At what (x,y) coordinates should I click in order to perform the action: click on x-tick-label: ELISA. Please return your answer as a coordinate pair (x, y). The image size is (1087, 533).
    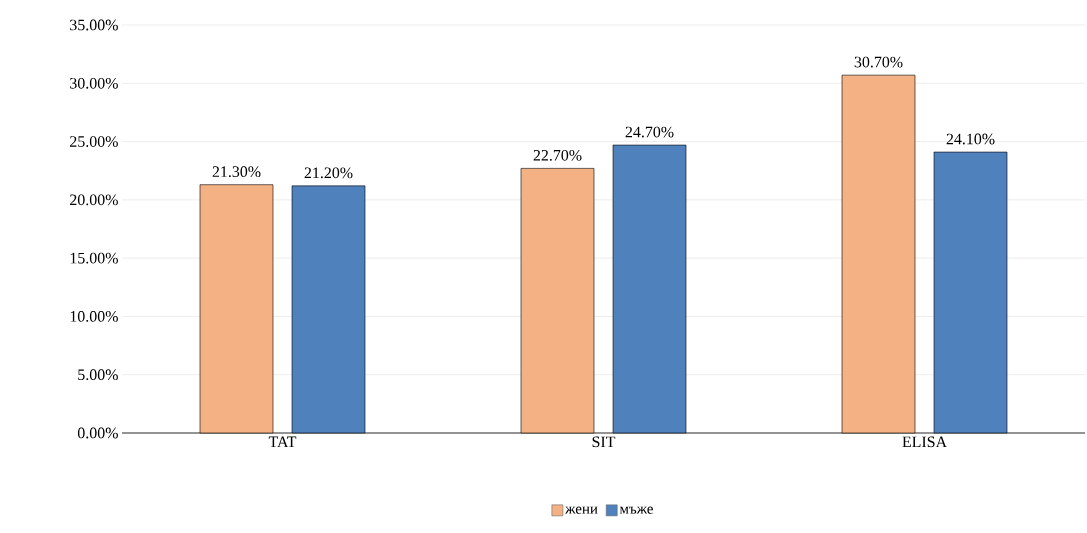
    Looking at the image, I should click on (924, 442).